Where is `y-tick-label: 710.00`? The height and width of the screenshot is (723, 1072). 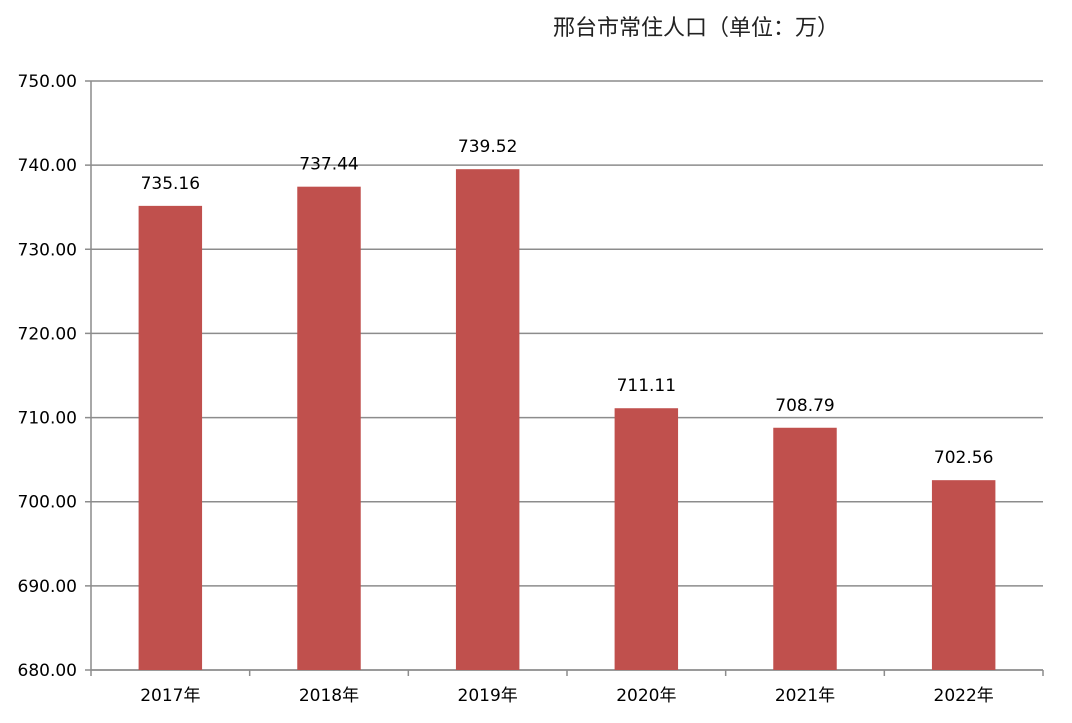 y-tick-label: 710.00 is located at coordinates (47, 419).